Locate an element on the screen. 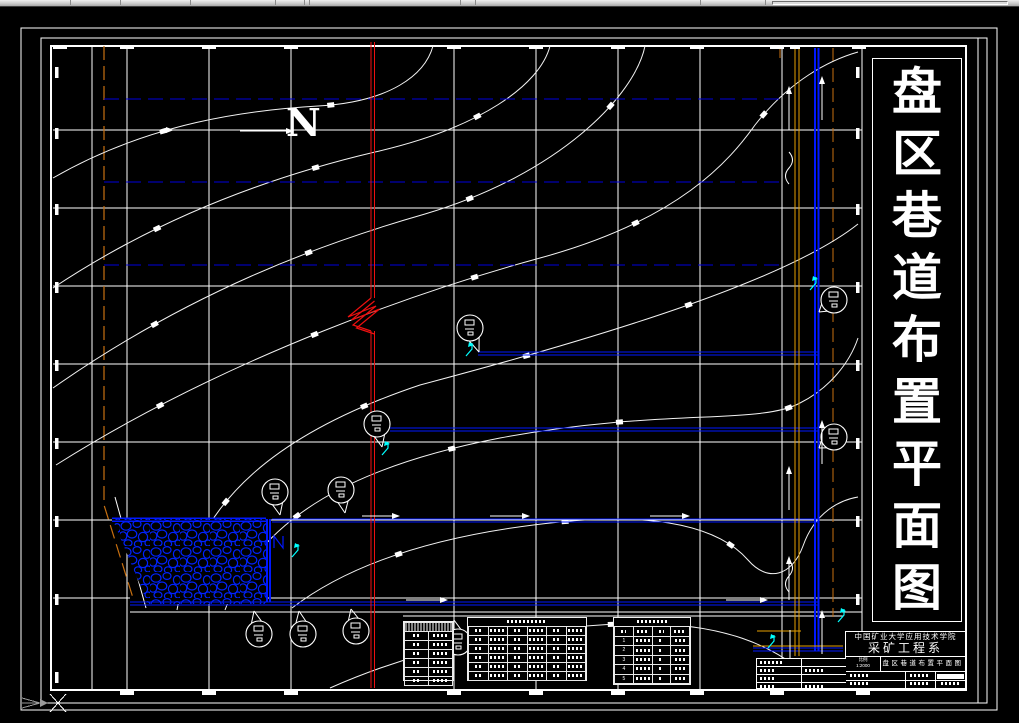 This screenshot has height=723, width=1019. north-symbol: N is located at coordinates (303, 122).